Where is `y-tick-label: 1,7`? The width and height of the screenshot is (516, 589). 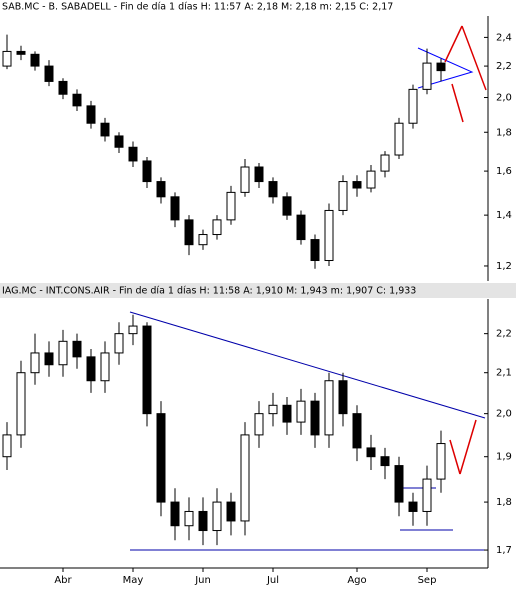
y-tick-label: 1,7 is located at coordinates (504, 550).